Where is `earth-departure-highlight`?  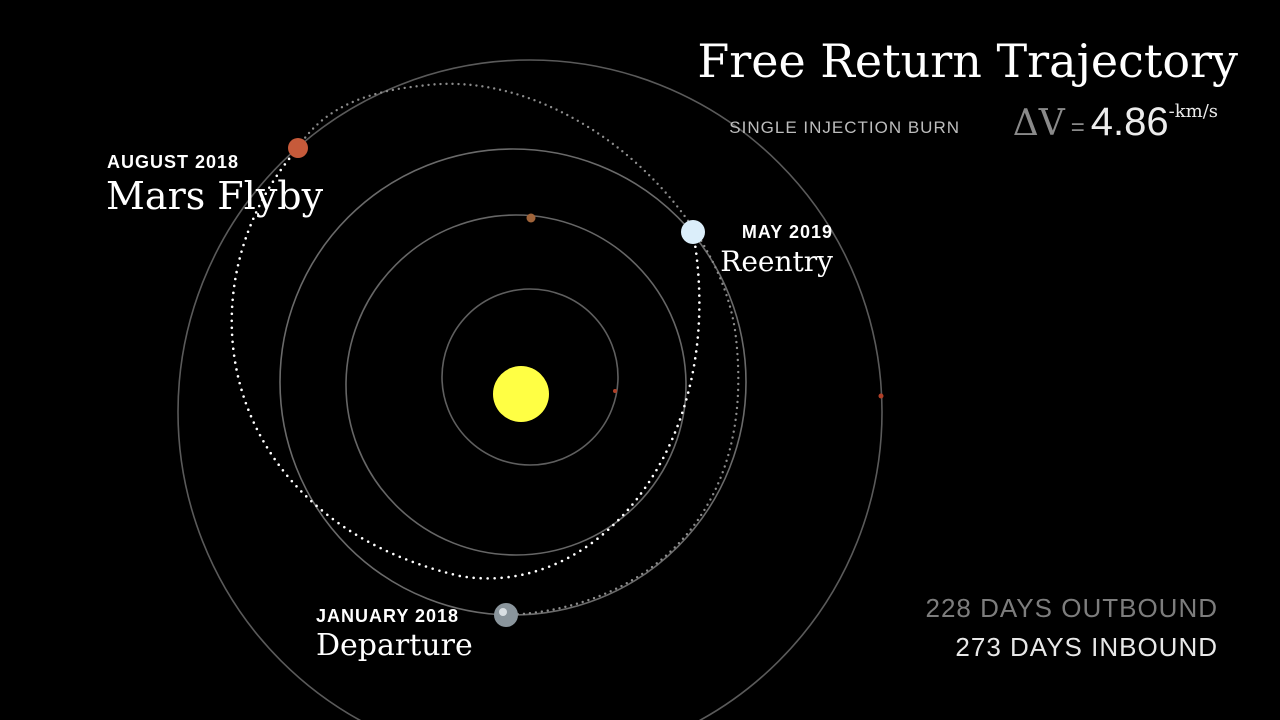 earth-departure-highlight is located at coordinates (503, 612).